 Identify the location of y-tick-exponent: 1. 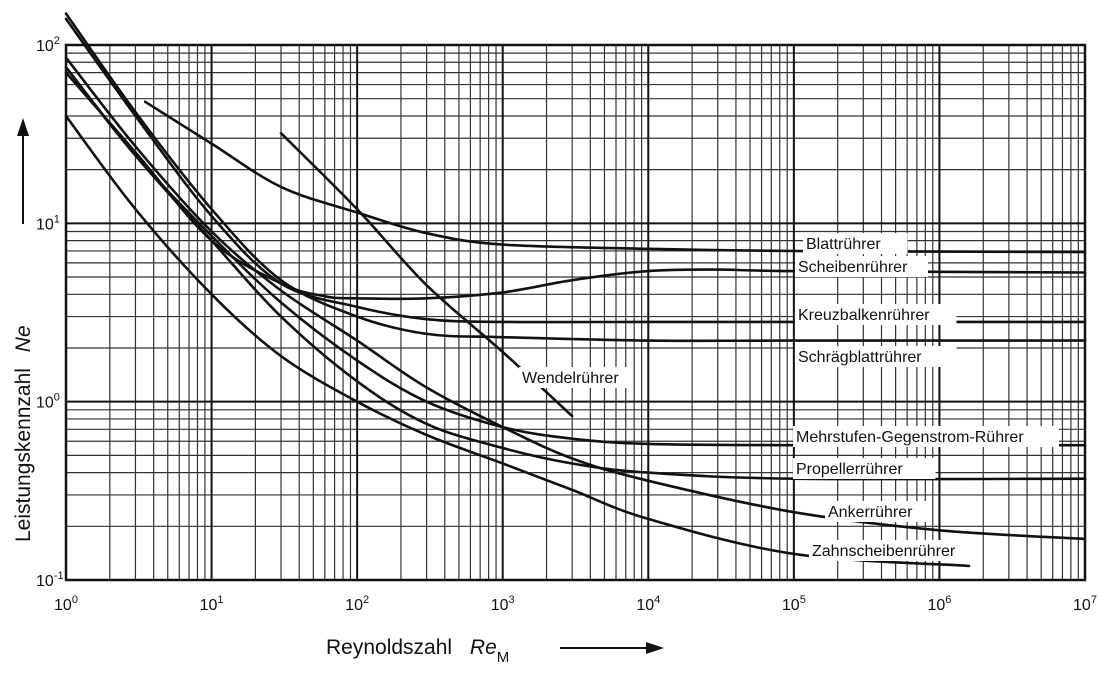
(57, 219).